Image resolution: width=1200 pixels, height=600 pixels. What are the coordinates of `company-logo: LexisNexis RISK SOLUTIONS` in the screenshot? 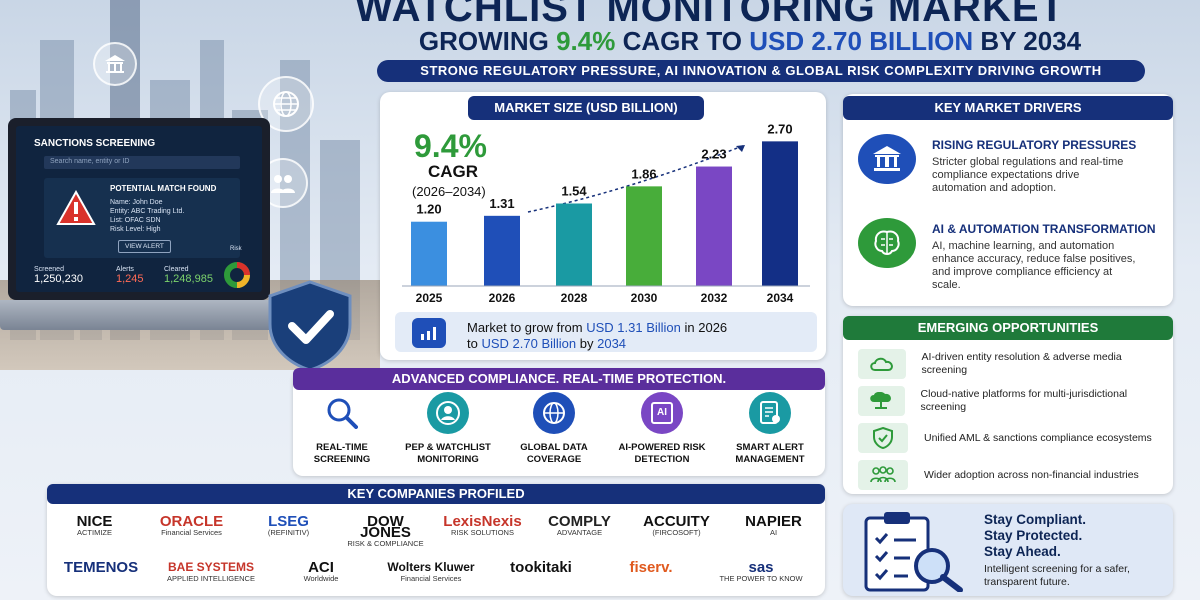 It's located at (482, 525).